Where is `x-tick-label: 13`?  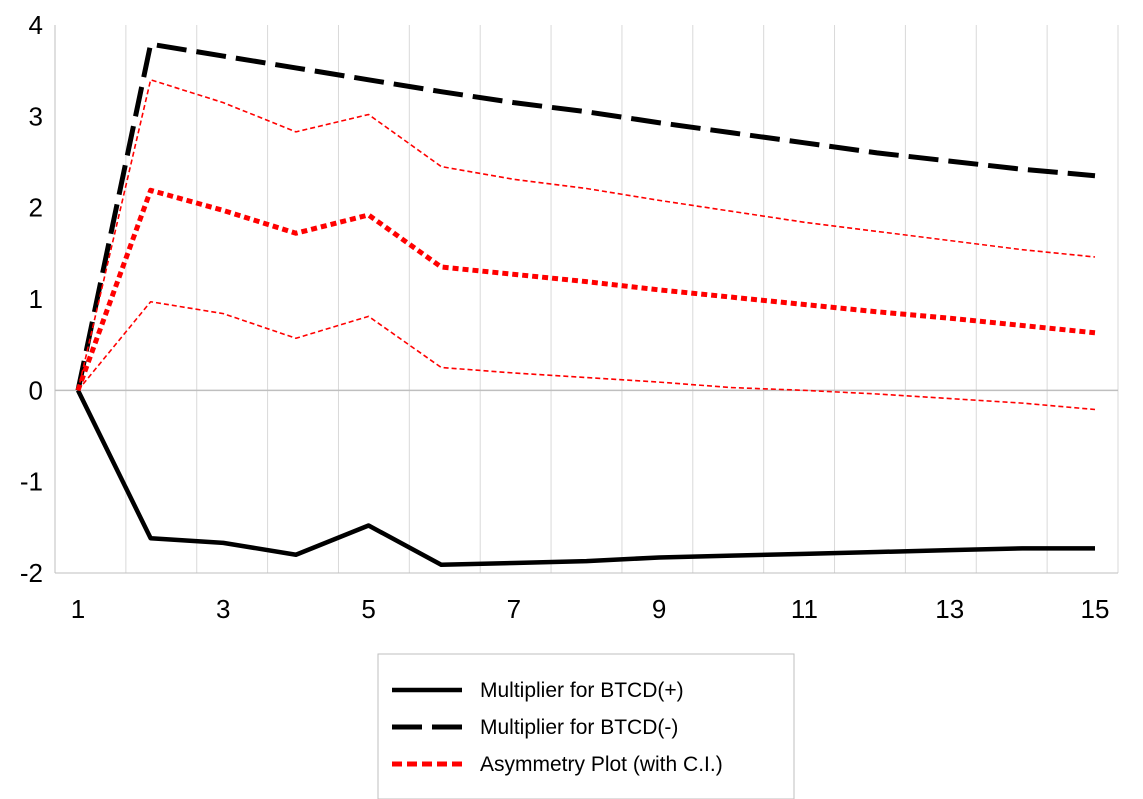
x-tick-label: 13 is located at coordinates (949, 609).